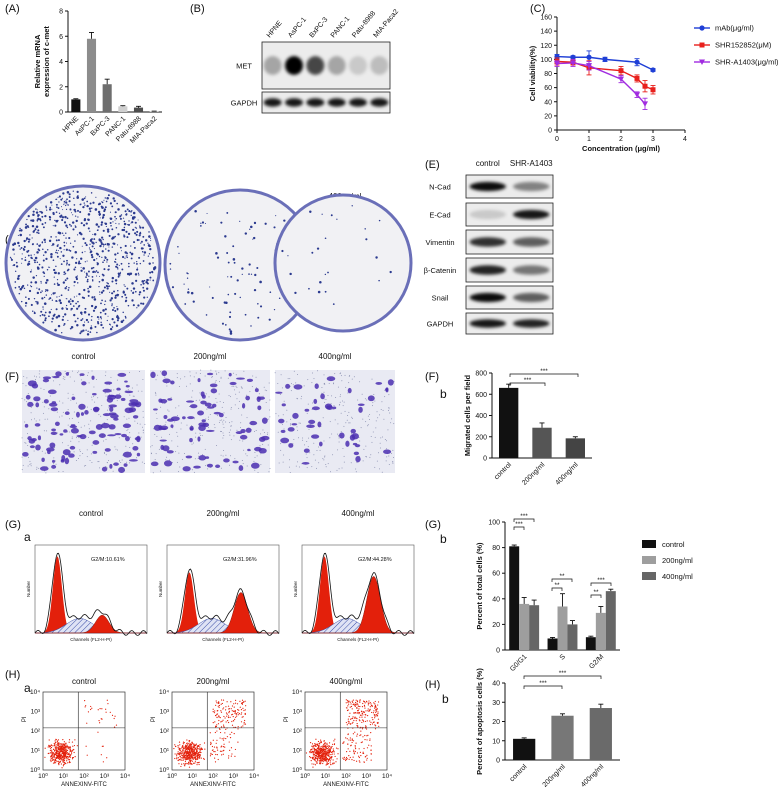  I want to click on row-label: MET, so click(244, 66).